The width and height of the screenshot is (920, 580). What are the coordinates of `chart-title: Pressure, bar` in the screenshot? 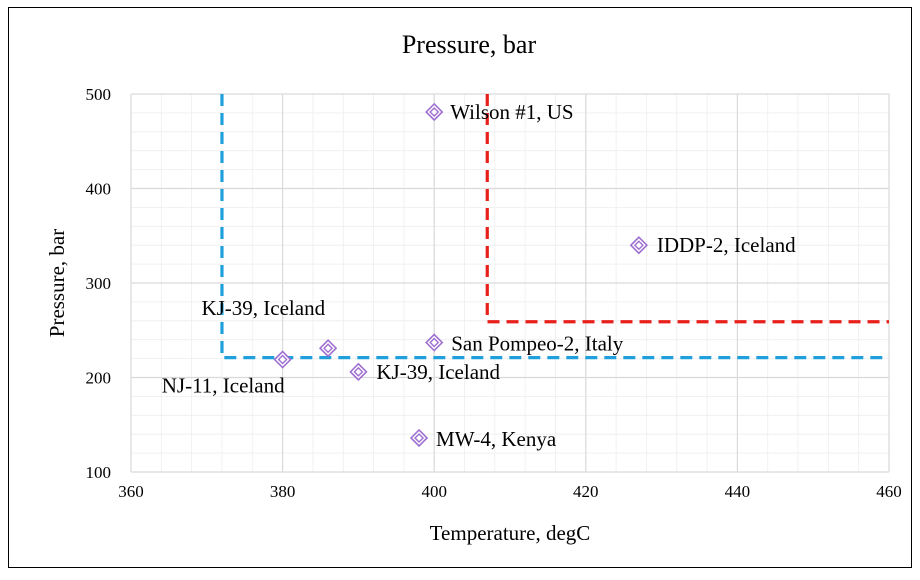 It's located at (469, 44).